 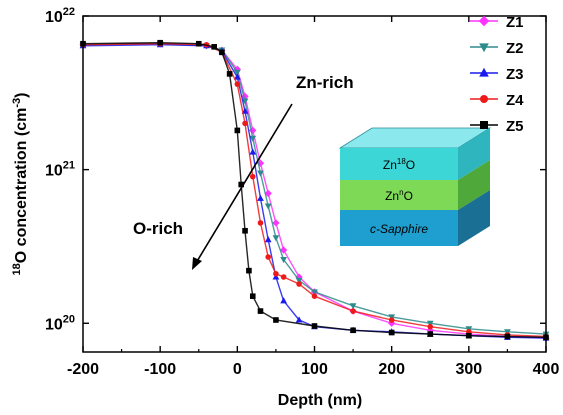 I want to click on x-axis-title: Depth (nm), so click(x=320, y=400).